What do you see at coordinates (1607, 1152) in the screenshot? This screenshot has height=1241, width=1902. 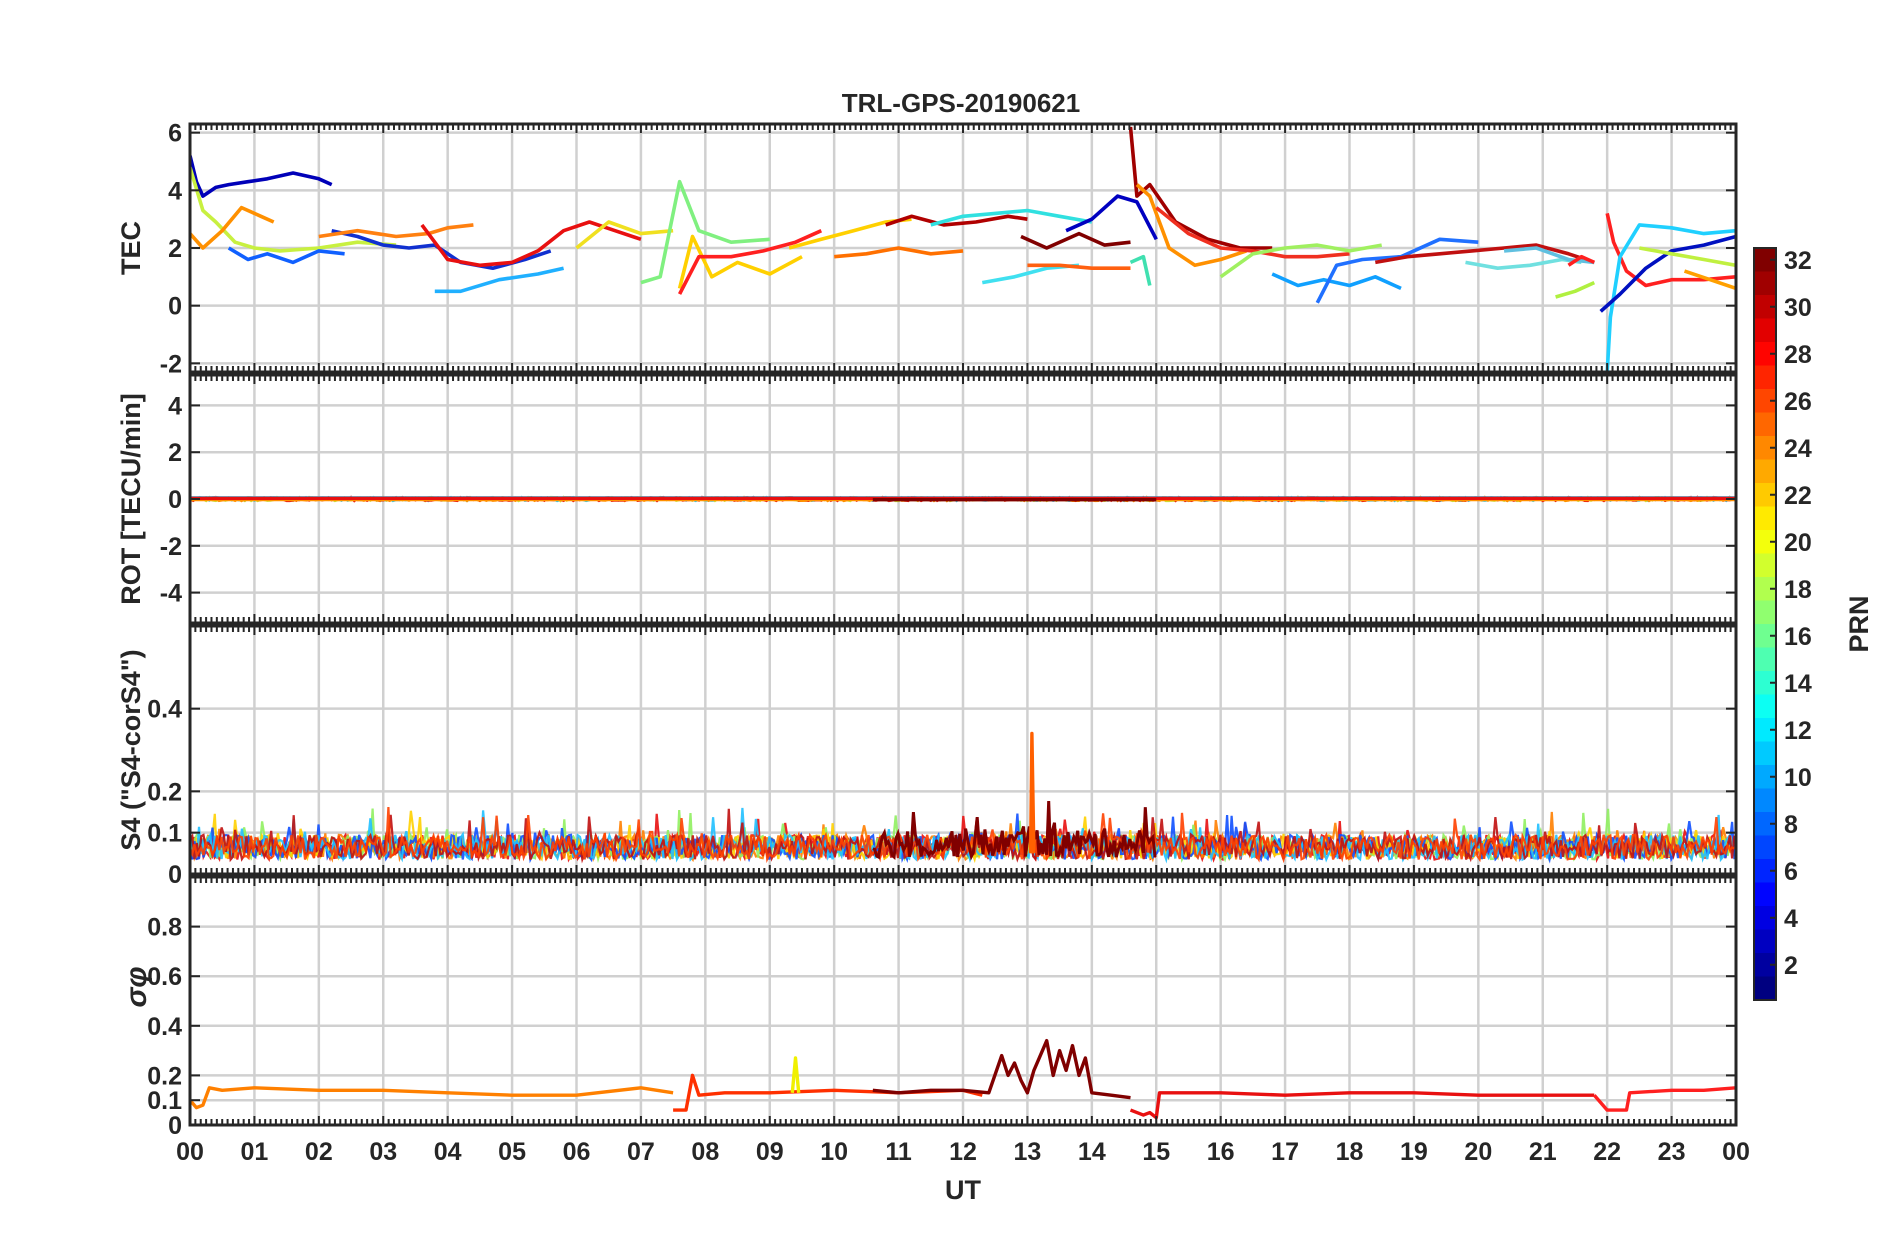 I see `x-tick-label: 22` at bounding box center [1607, 1152].